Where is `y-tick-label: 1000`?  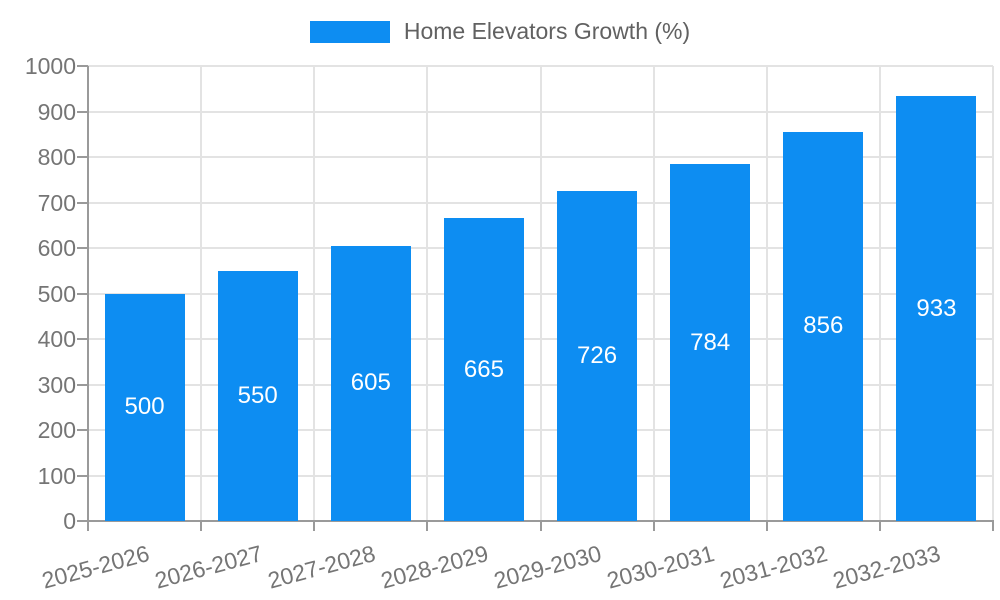 y-tick-label: 1000 is located at coordinates (50, 66).